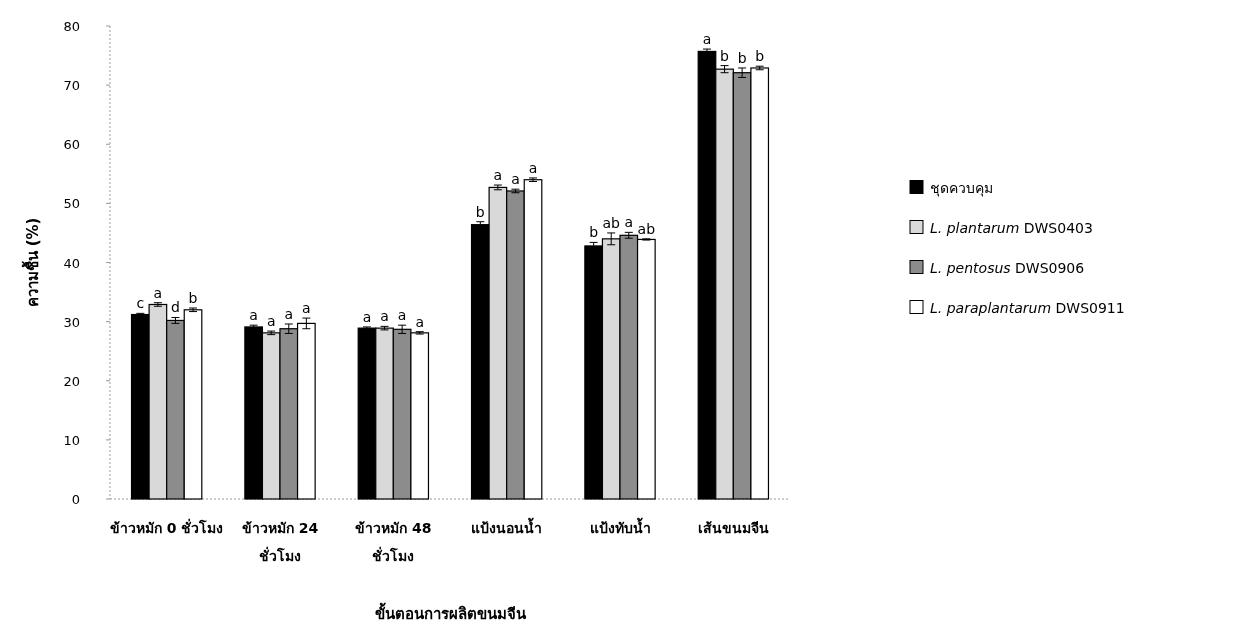 Image resolution: width=1246 pixels, height=627 pixels. Describe the element at coordinates (175, 307) in the screenshot. I see `data-label: d` at that location.